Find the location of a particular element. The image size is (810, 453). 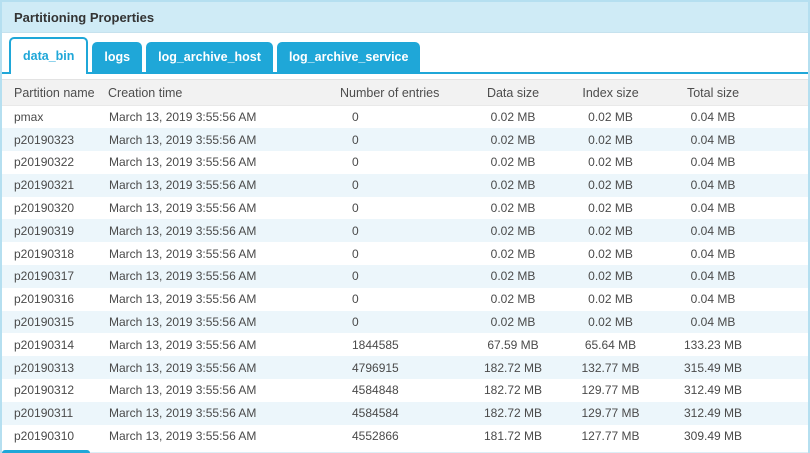

cell-partition-name: p20190311 is located at coordinates (44, 413).